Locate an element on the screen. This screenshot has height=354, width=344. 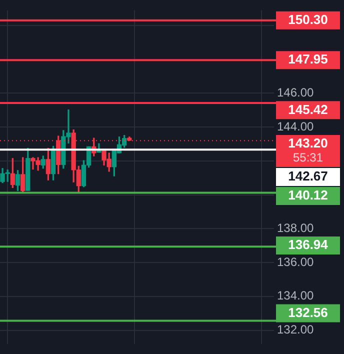
y-tick-label: 132.00 is located at coordinates (295, 329).